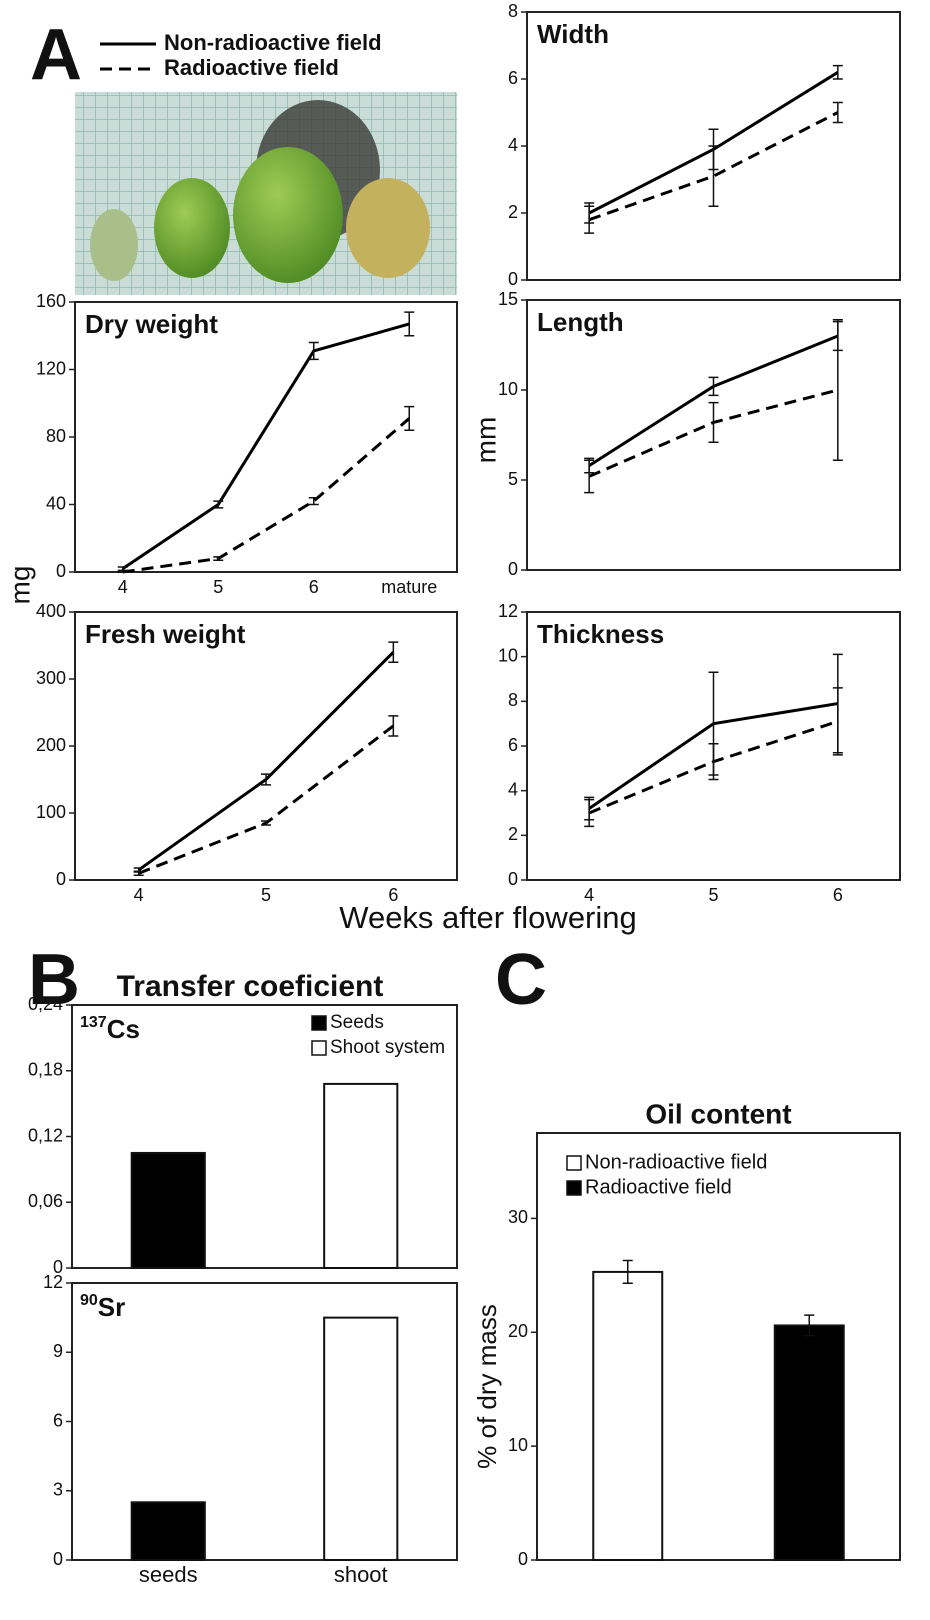 This screenshot has height=1620, width=930. I want to click on y-tick-label: 0,06, so click(45, 1201).